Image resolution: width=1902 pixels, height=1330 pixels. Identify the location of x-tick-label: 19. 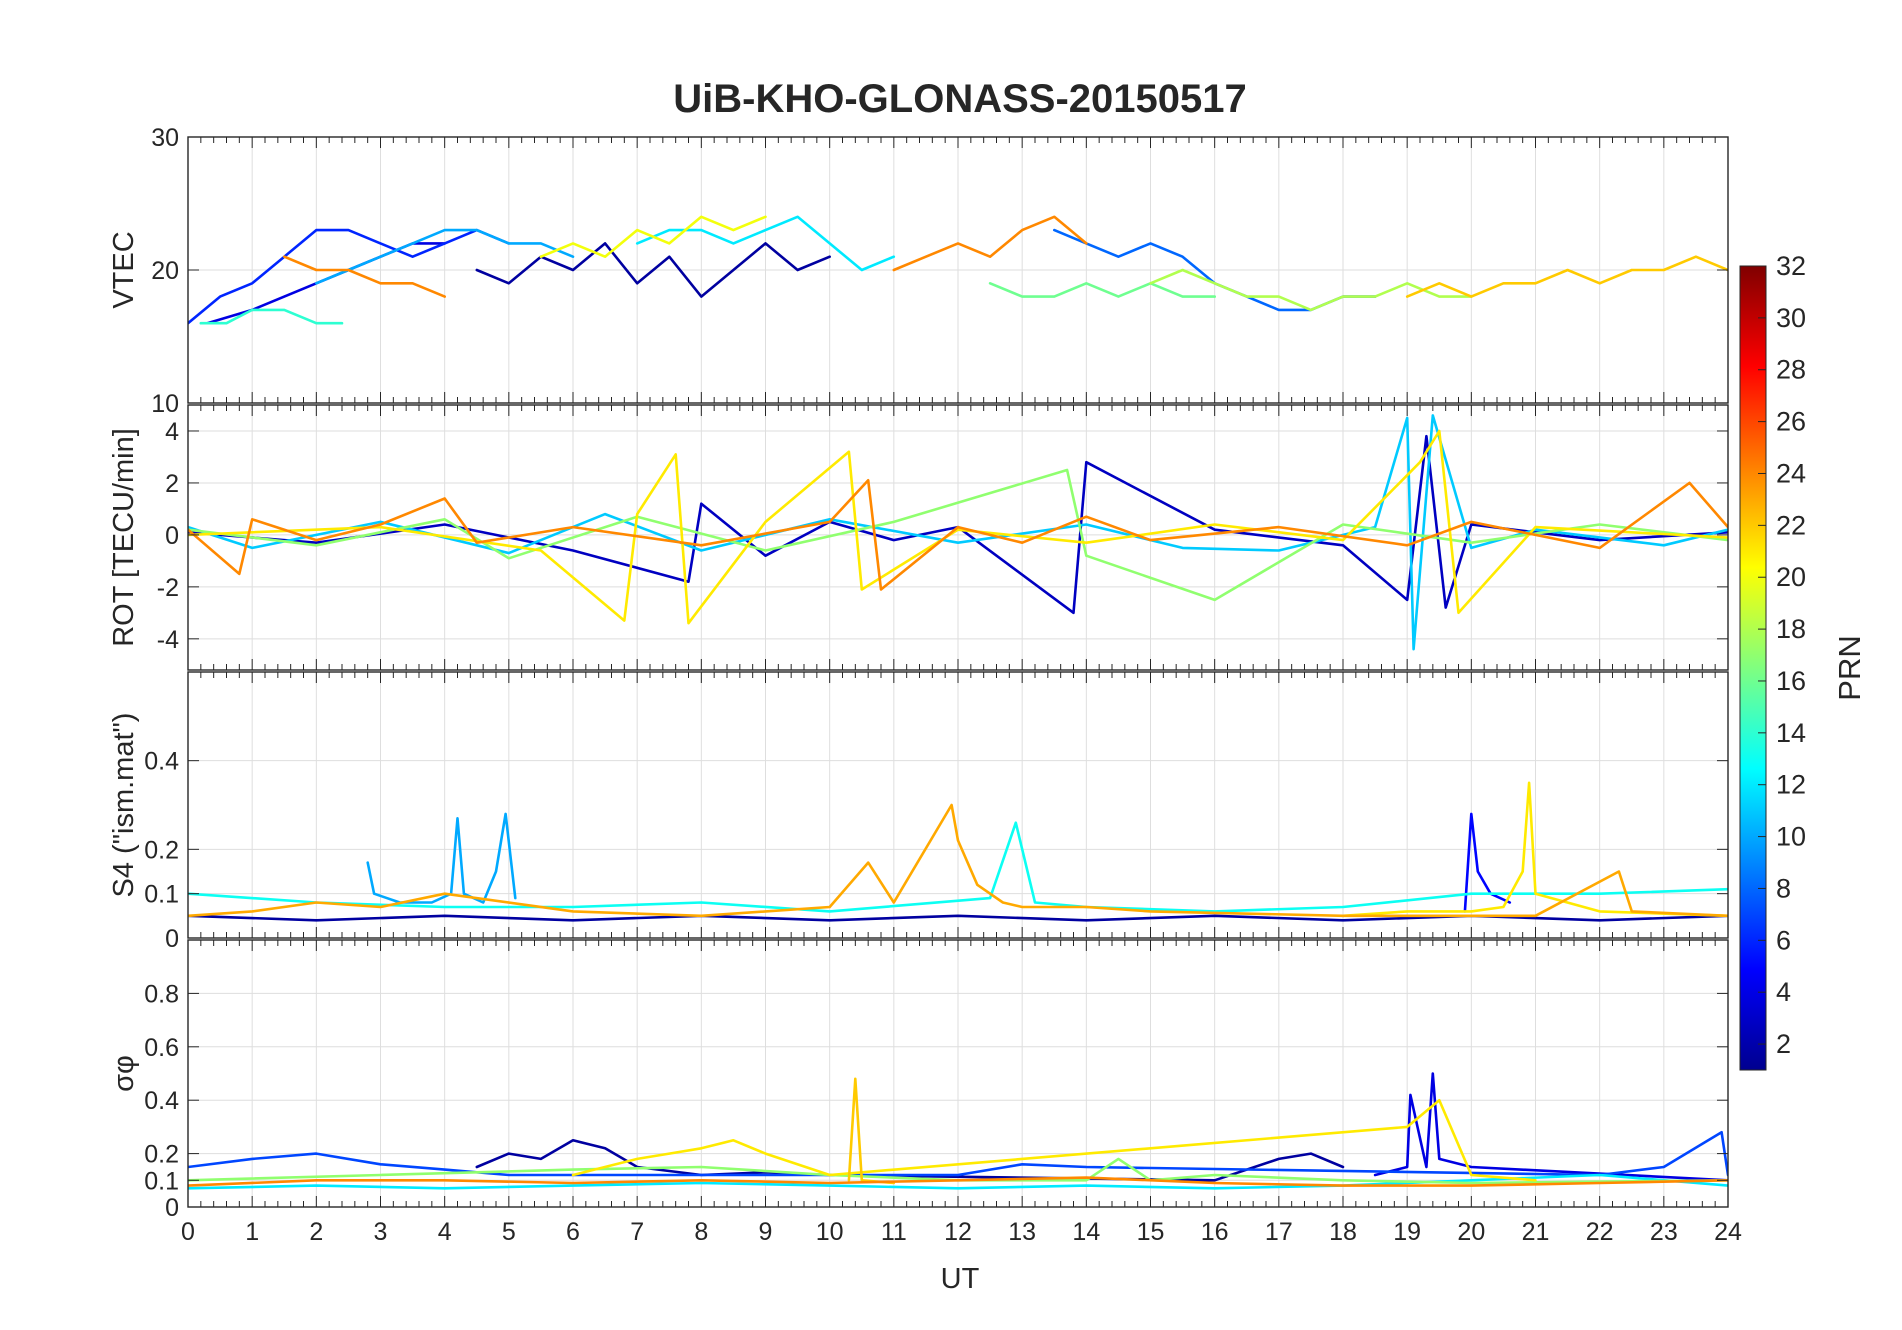
(1407, 1232).